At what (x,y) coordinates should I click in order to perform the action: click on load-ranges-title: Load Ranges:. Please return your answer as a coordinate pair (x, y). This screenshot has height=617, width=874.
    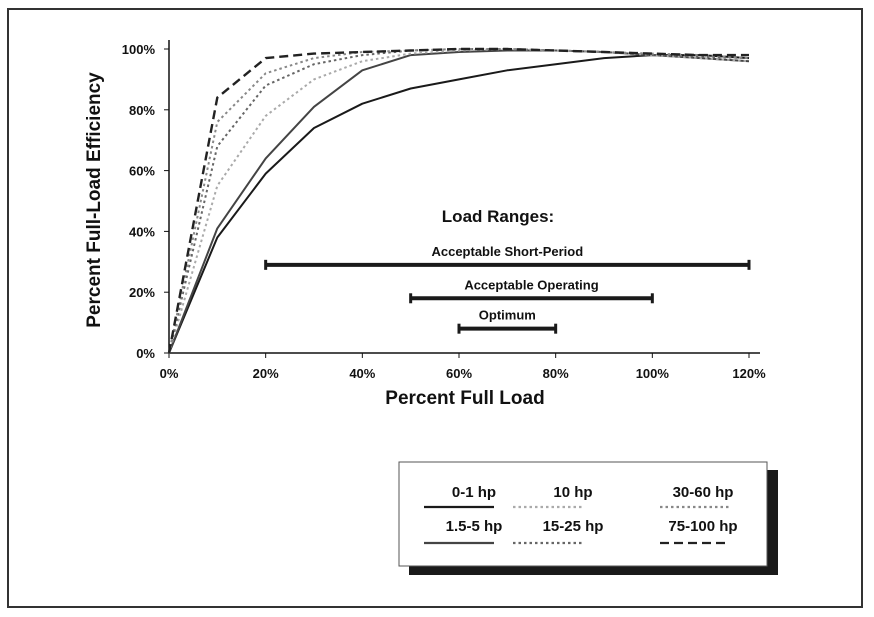
    Looking at the image, I should click on (498, 216).